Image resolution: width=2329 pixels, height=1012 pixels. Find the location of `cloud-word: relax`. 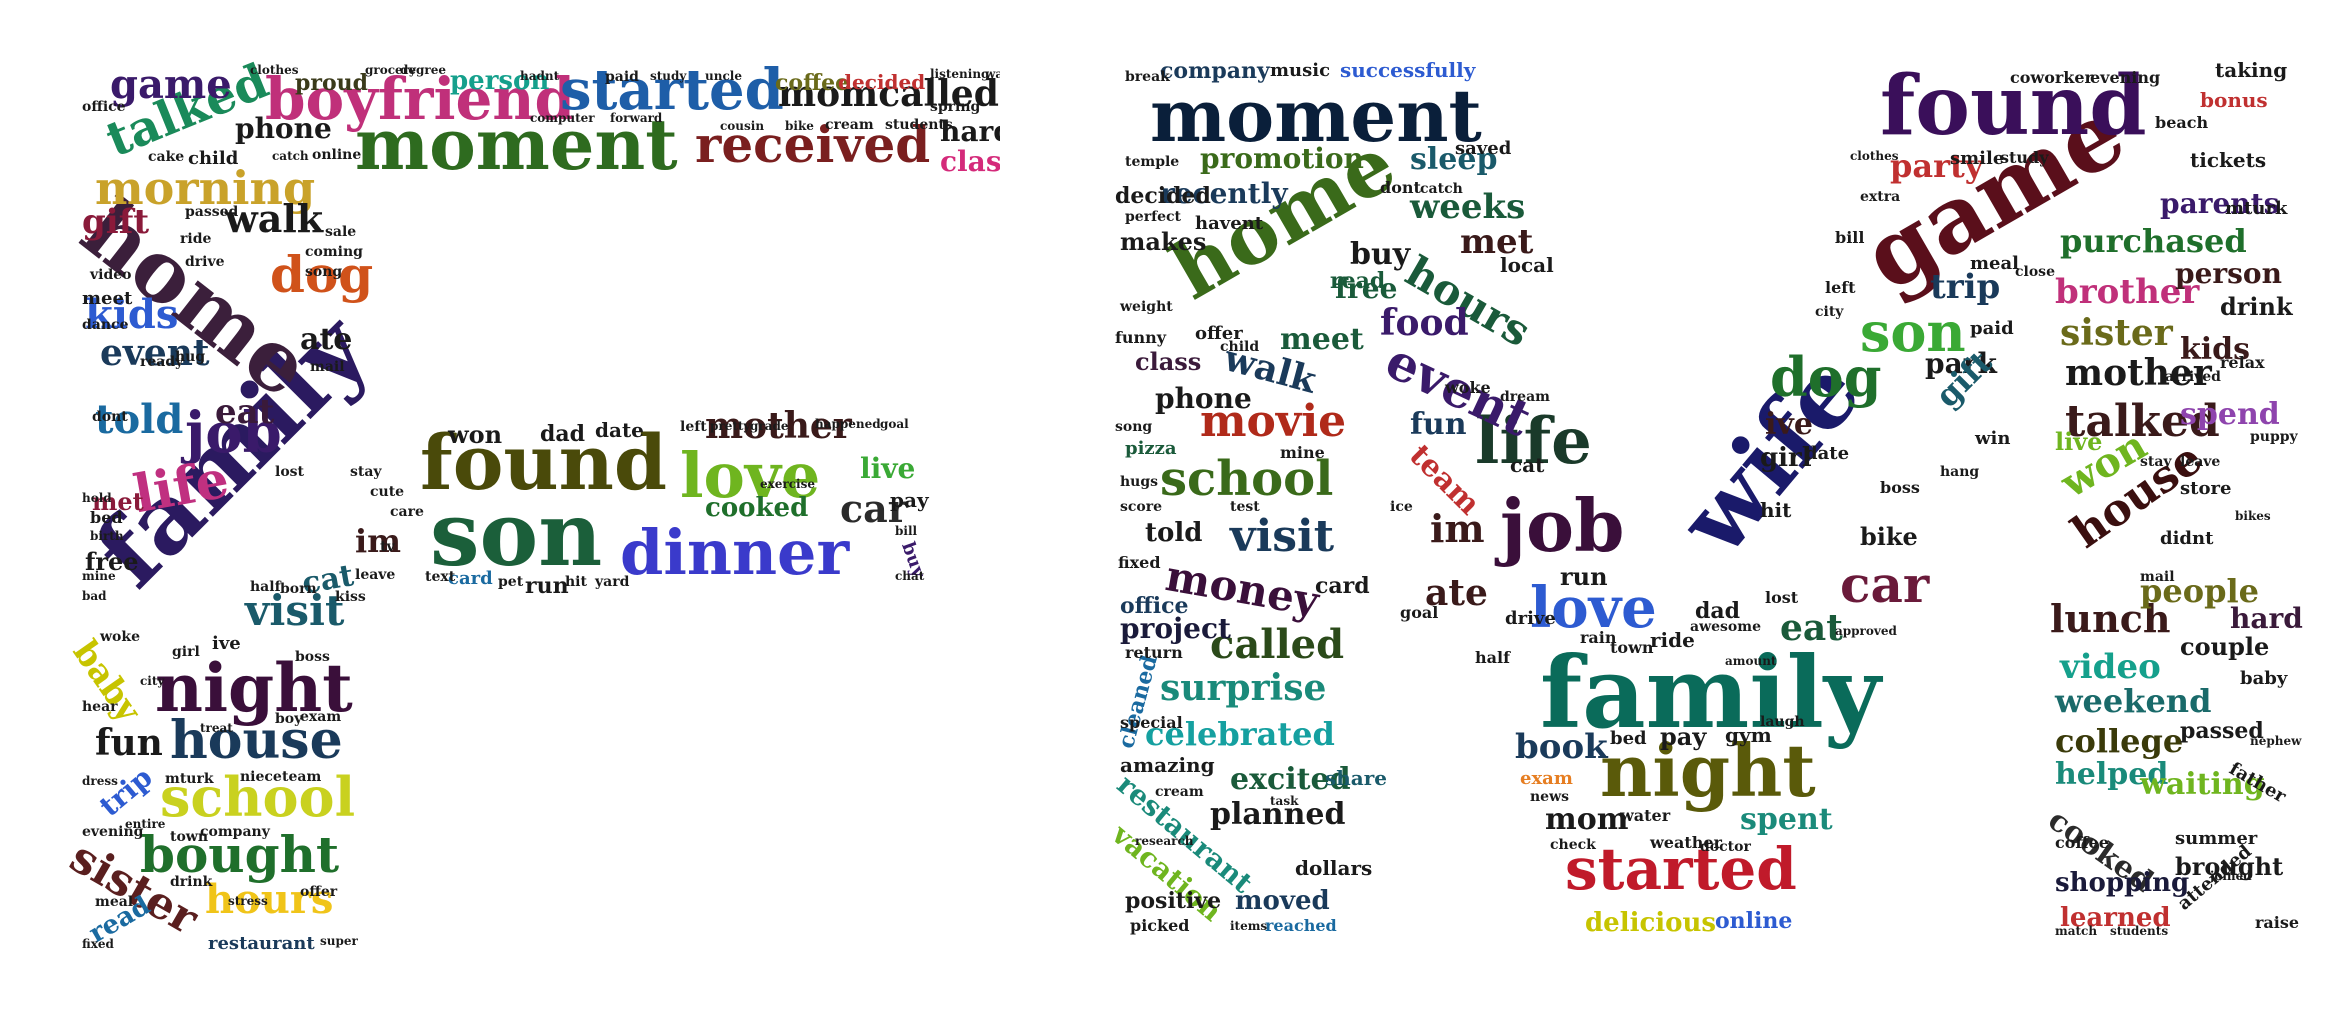

cloud-word: relax is located at coordinates (2242, 362).